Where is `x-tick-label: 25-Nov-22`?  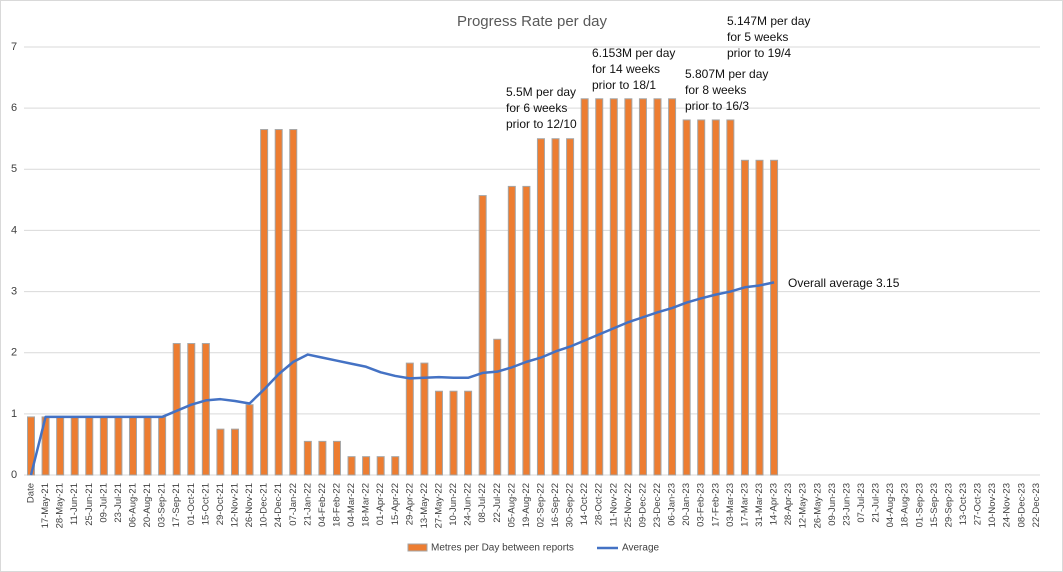
x-tick-label: 25-Nov-22 is located at coordinates (628, 505).